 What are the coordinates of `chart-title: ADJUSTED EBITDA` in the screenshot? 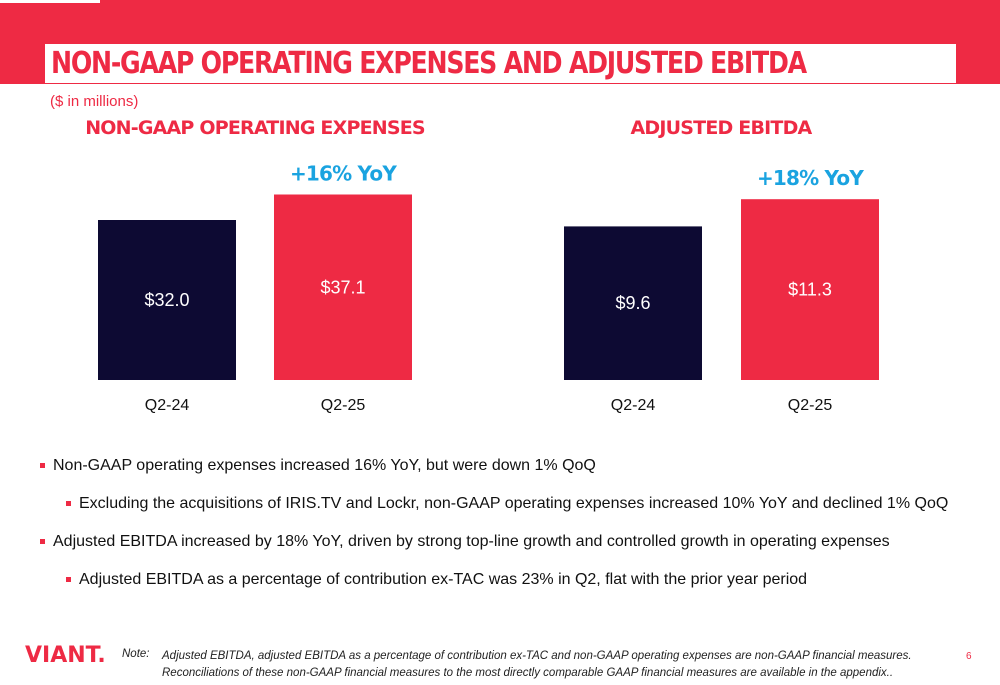 It's located at (722, 128).